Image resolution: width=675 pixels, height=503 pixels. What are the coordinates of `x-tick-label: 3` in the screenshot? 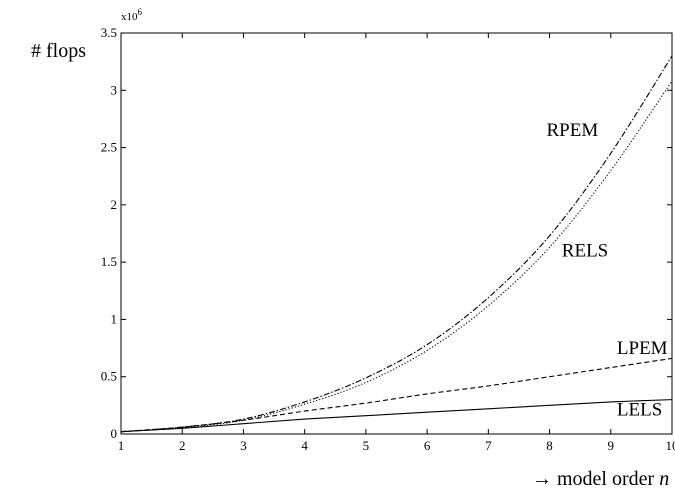 It's located at (243, 445).